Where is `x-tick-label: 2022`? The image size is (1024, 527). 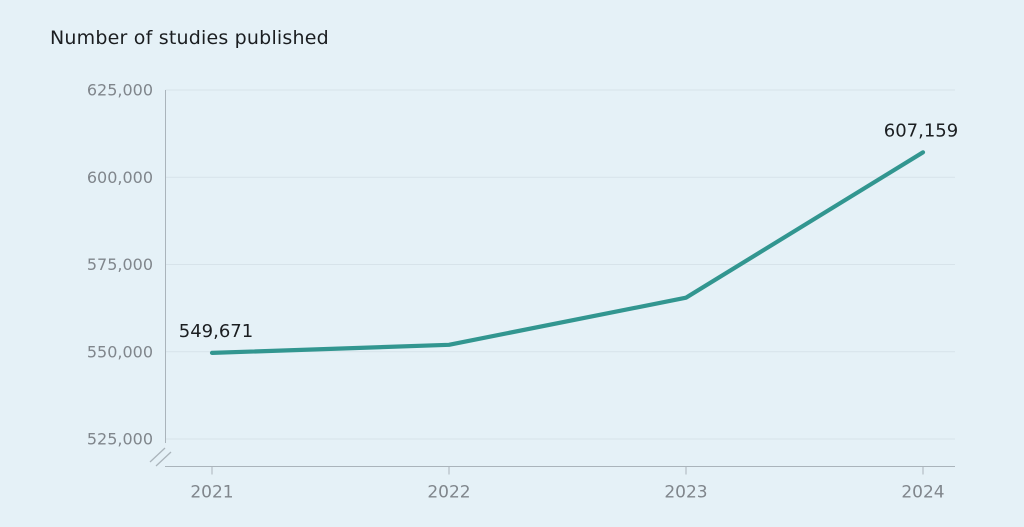
x-tick-label: 2022 is located at coordinates (448, 493).